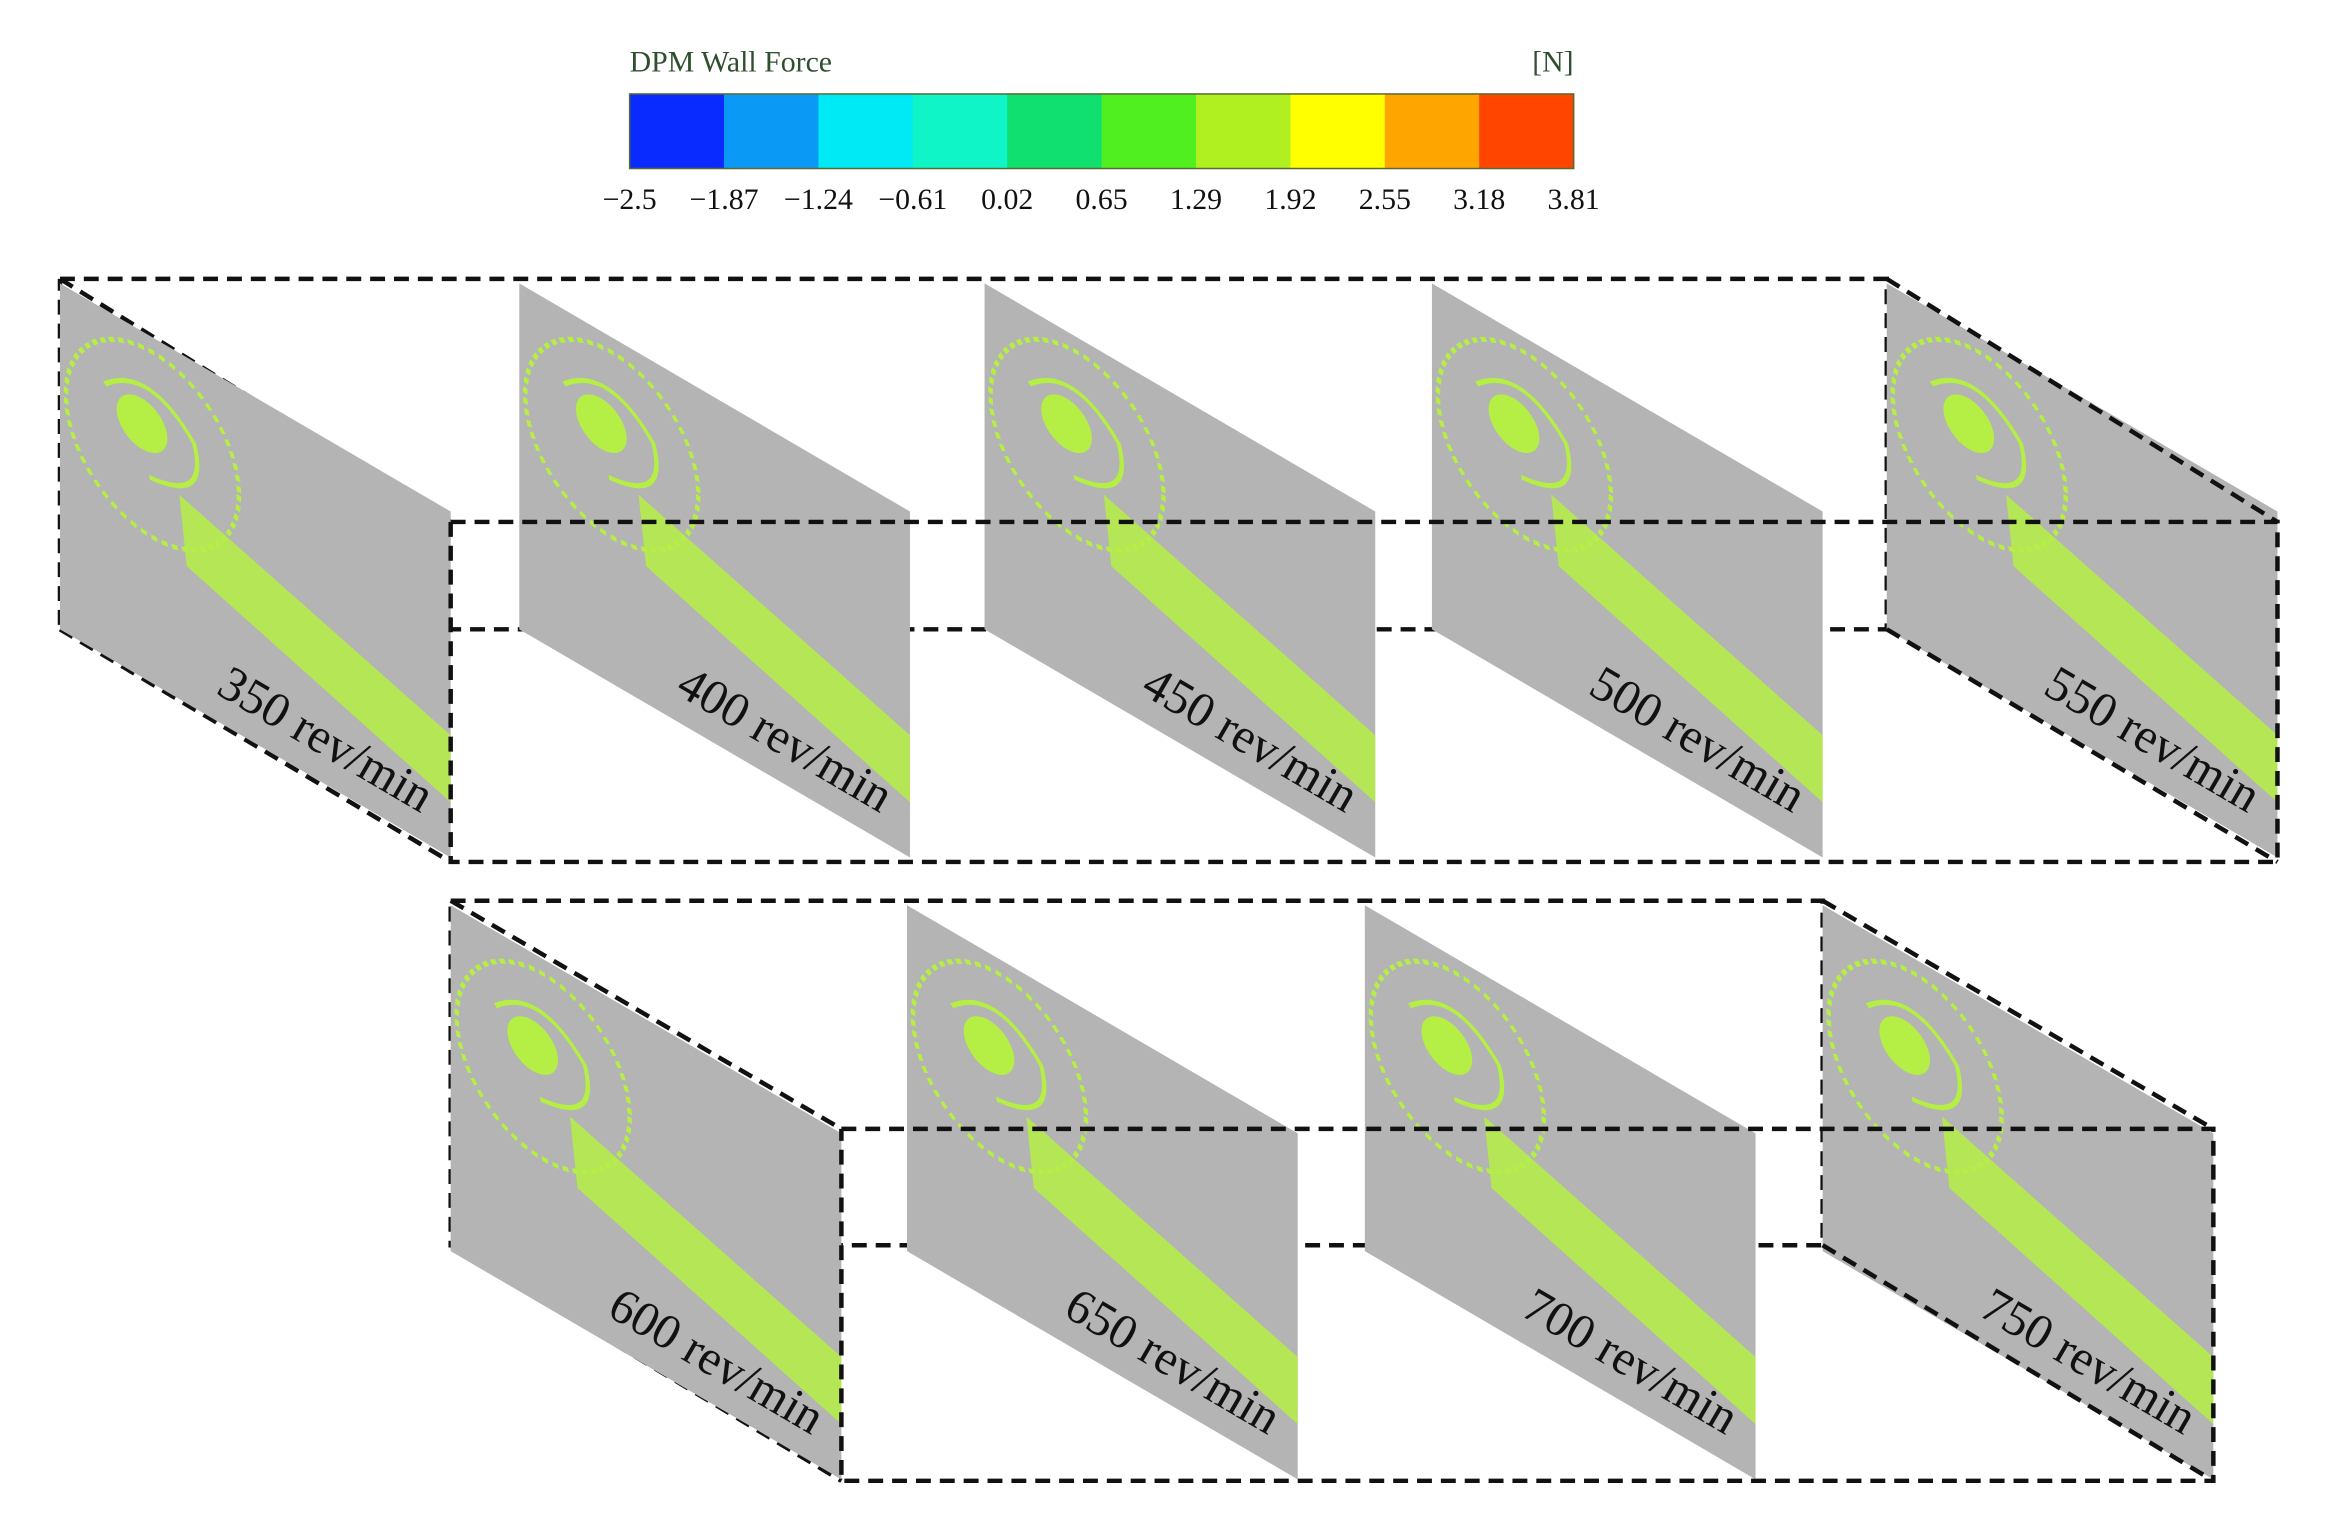 The width and height of the screenshot is (2327, 1536). I want to click on colorbar-tick-label: 3.18, so click(1479, 199).